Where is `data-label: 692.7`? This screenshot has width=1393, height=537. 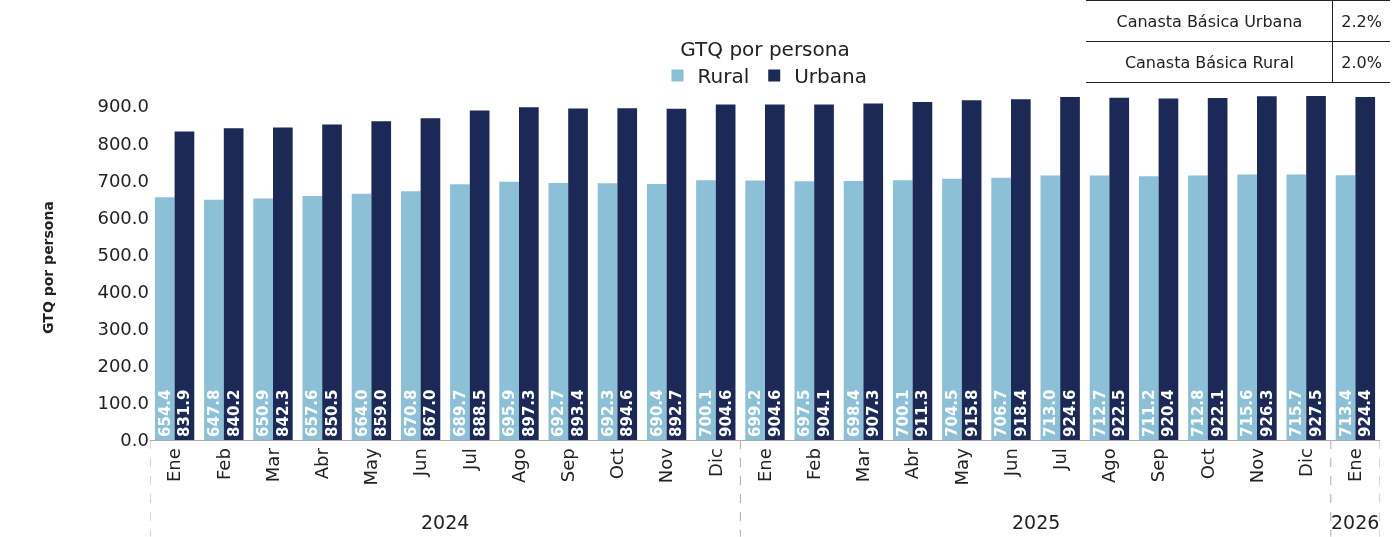
data-label: 692.7 is located at coordinates (558, 413).